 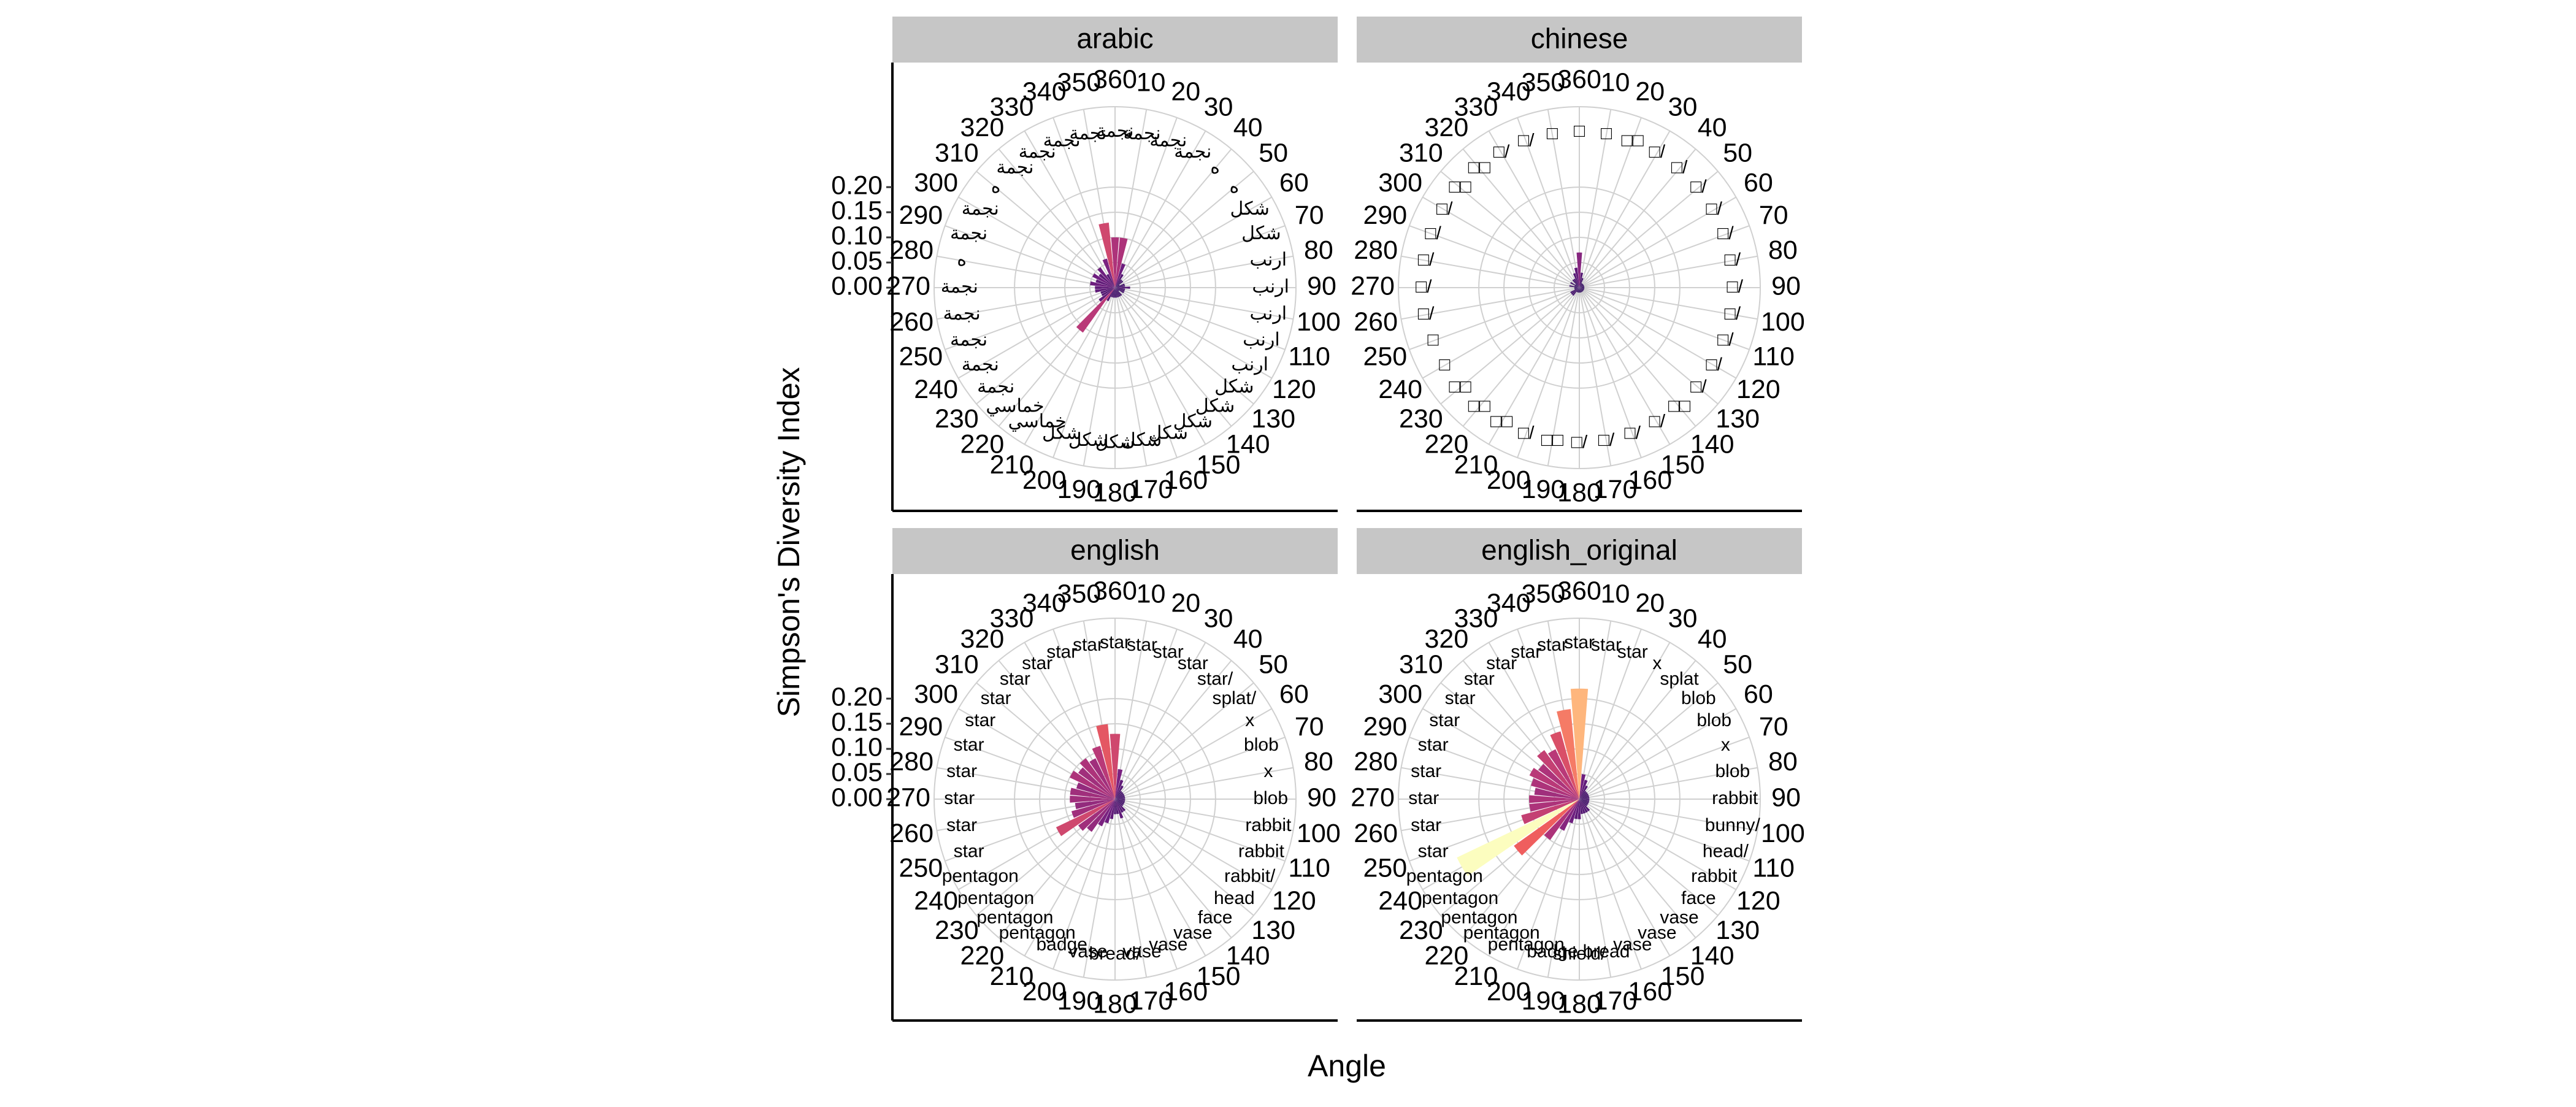 I want to click on angle-annotation: head, so click(x=1234, y=898).